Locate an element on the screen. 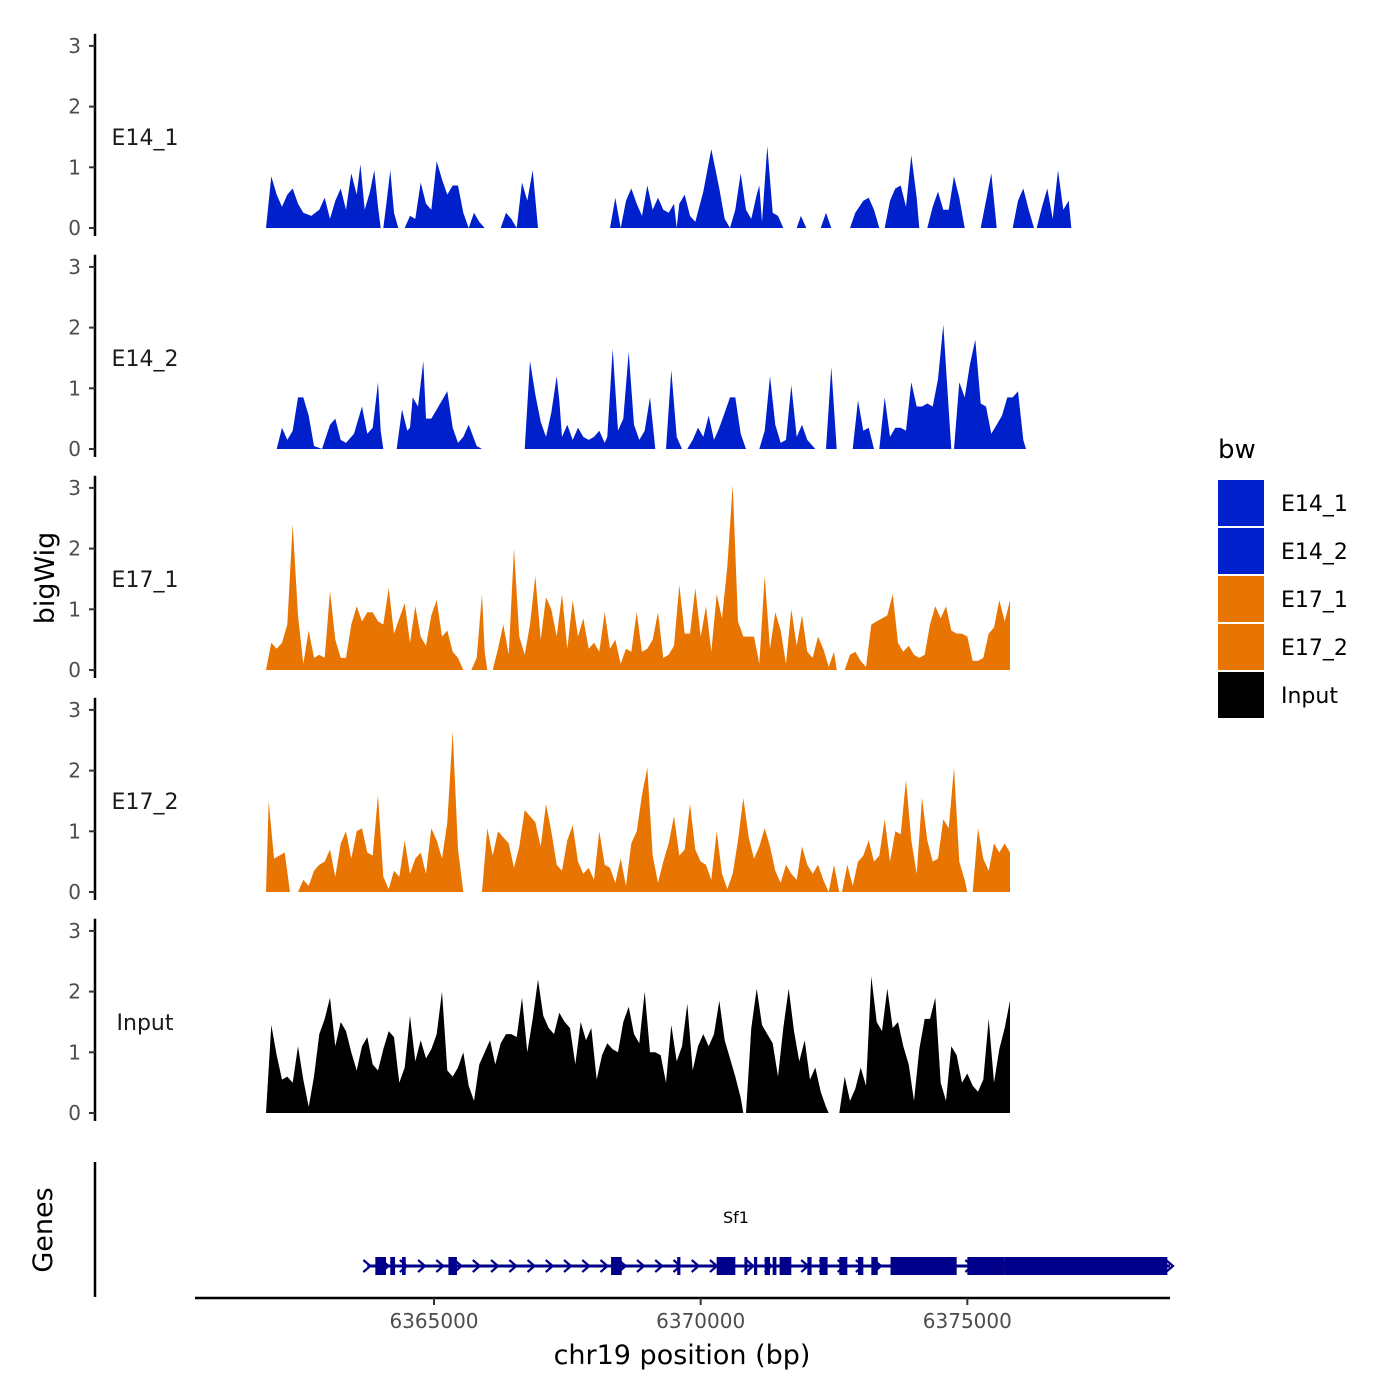 The width and height of the screenshot is (1400, 1400). track-label: E14_1 is located at coordinates (145, 138).